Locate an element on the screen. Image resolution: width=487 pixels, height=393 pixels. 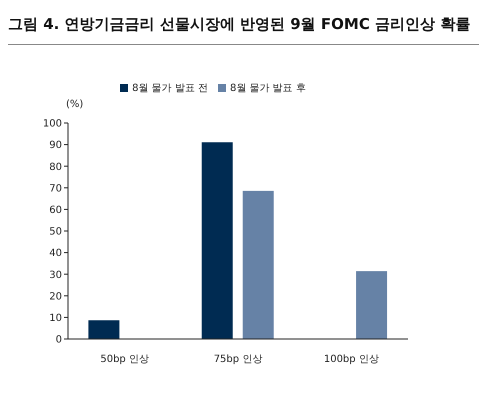
y-tick-label: 80 is located at coordinates (55, 167).